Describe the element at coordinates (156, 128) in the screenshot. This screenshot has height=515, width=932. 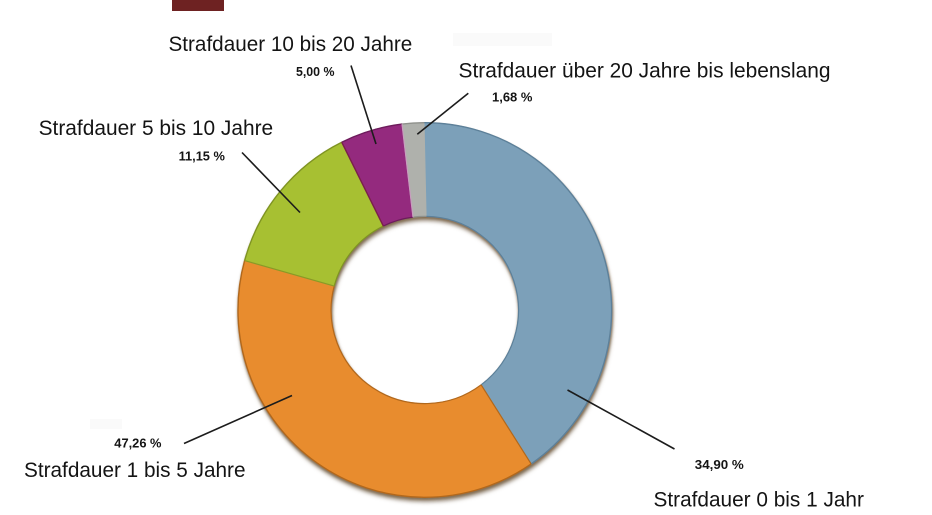
I see `svg-text: Strafdauer 5 bis 10 Jahre` at that location.